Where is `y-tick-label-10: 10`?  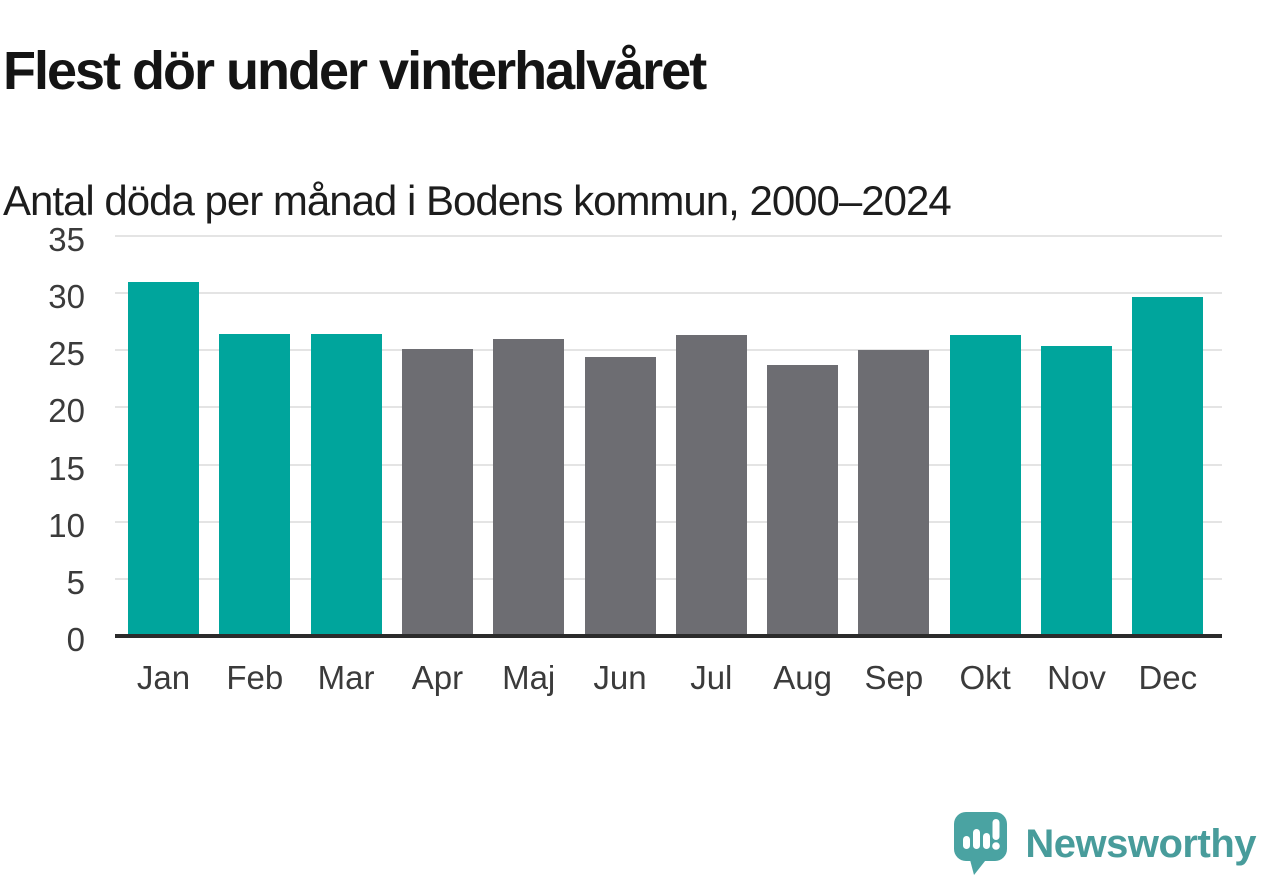 y-tick-label-10: 10 is located at coordinates (66, 525).